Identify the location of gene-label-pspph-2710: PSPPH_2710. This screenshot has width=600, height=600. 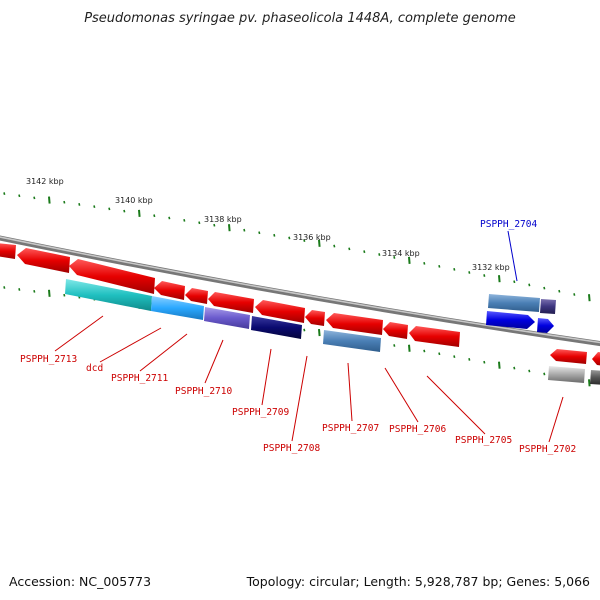
(203, 391).